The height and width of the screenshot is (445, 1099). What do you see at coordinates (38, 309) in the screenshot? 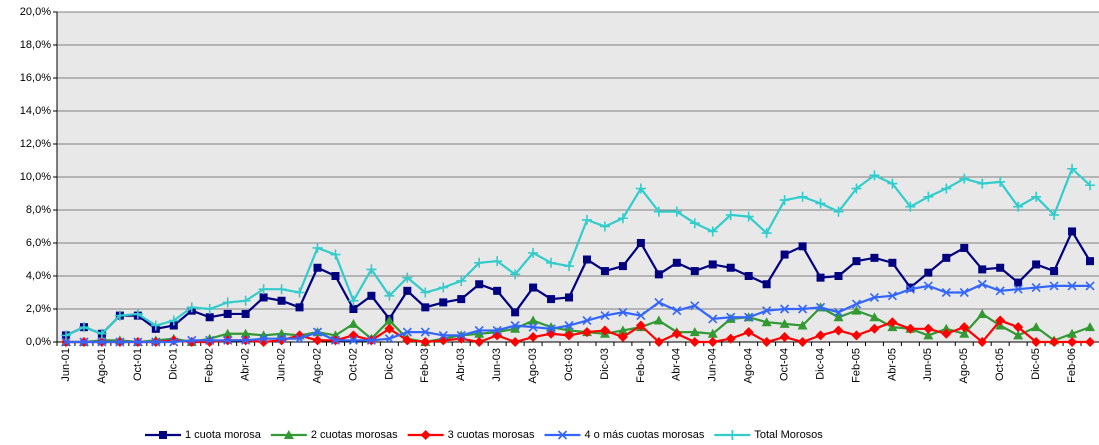
I see `y-tick-label: 2,0%` at bounding box center [38, 309].